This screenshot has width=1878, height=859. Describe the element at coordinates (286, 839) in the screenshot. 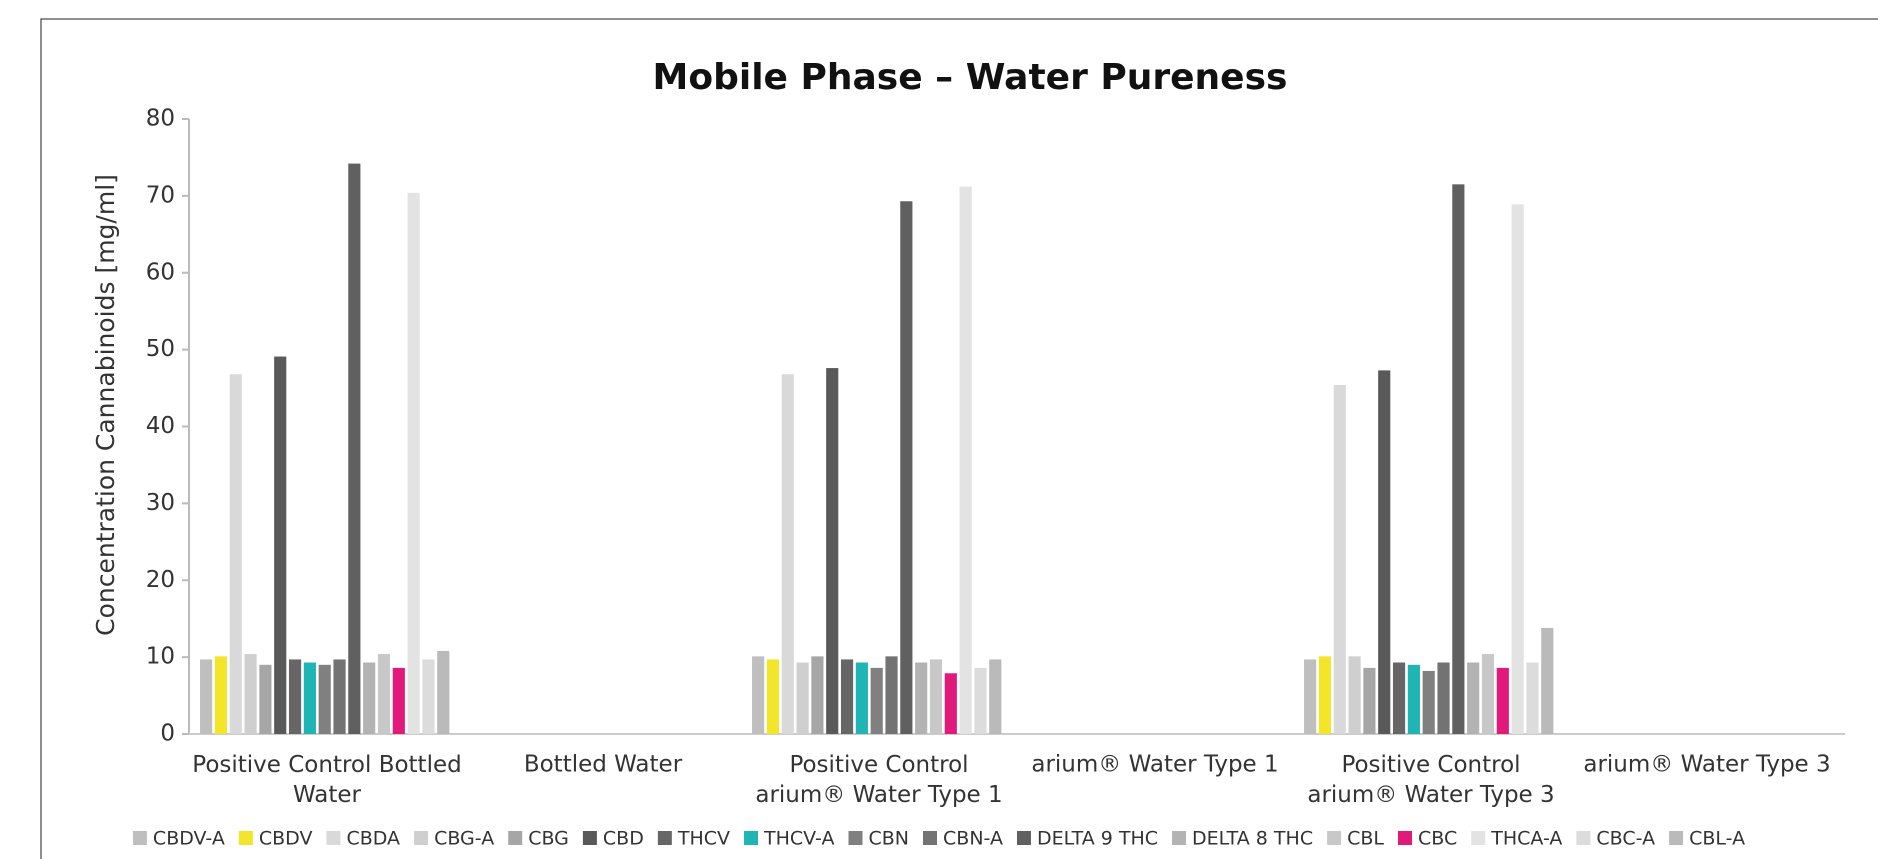

I see `legend-label: CBDV` at that location.